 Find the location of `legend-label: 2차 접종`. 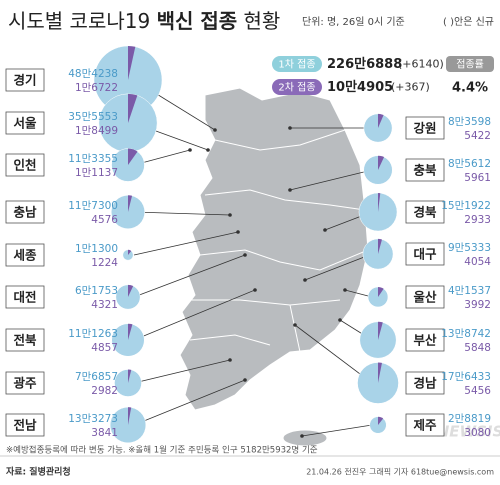

legend-label: 2차 접종 is located at coordinates (296, 88).